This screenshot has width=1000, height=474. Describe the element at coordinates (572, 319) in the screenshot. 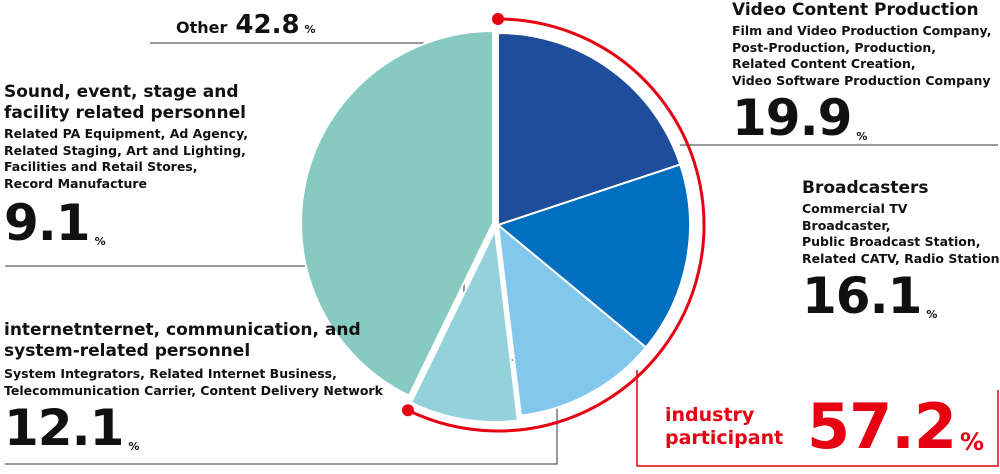

I see `pie-slice-internet-communication` at that location.